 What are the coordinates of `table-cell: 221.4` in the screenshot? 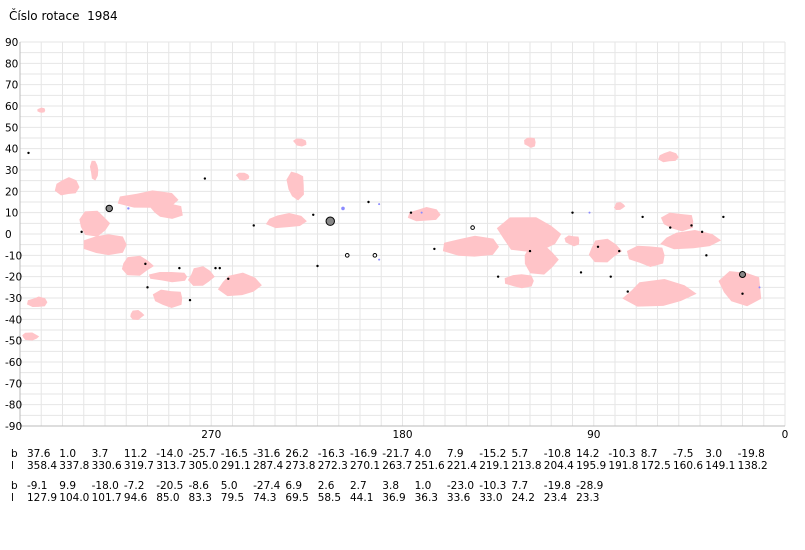 It's located at (461, 466).